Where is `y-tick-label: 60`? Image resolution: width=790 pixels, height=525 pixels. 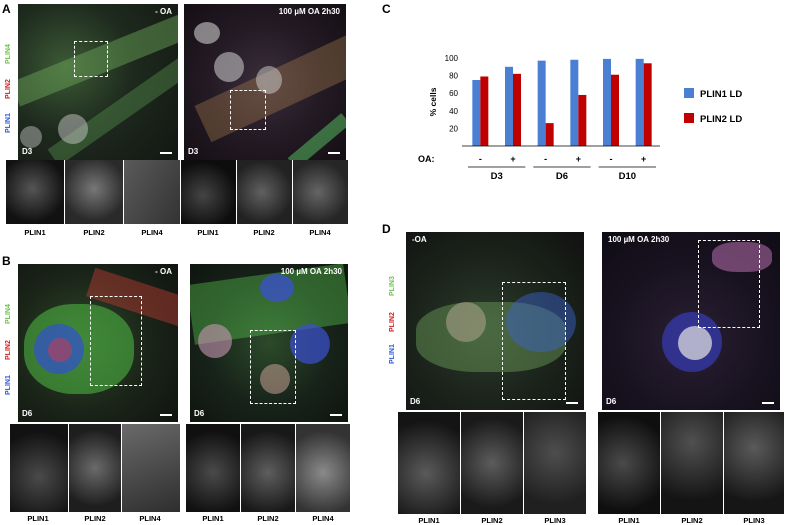
y-tick-label: 60 is located at coordinates (453, 93).